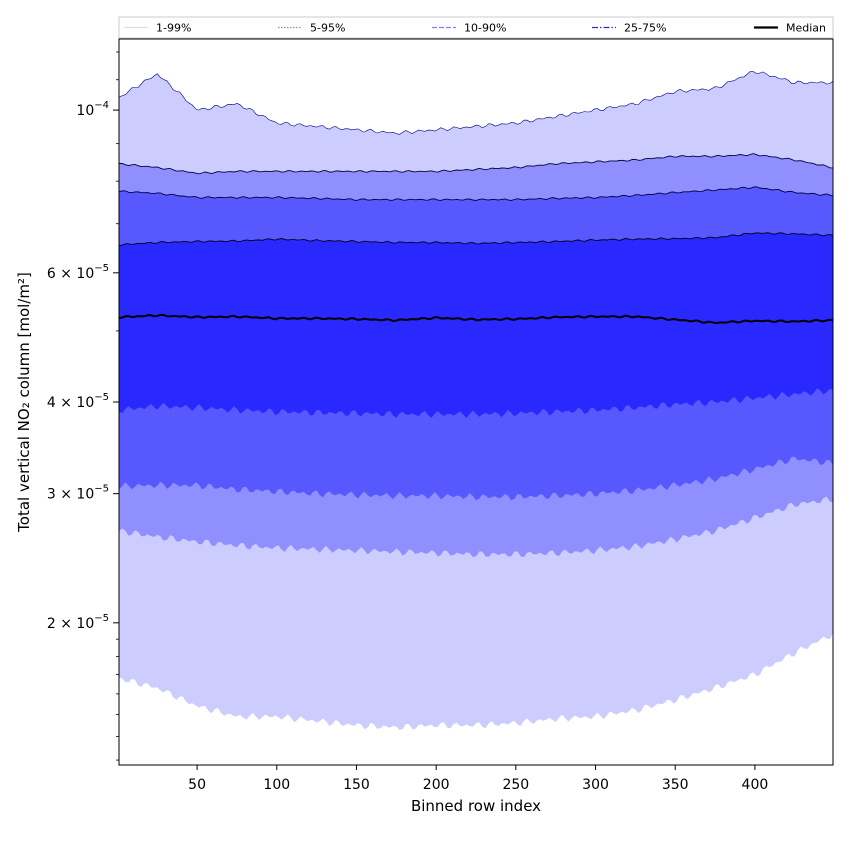  Describe the element at coordinates (476, 164) in the screenshot. I see `band-upper-line-5-95%` at that location.